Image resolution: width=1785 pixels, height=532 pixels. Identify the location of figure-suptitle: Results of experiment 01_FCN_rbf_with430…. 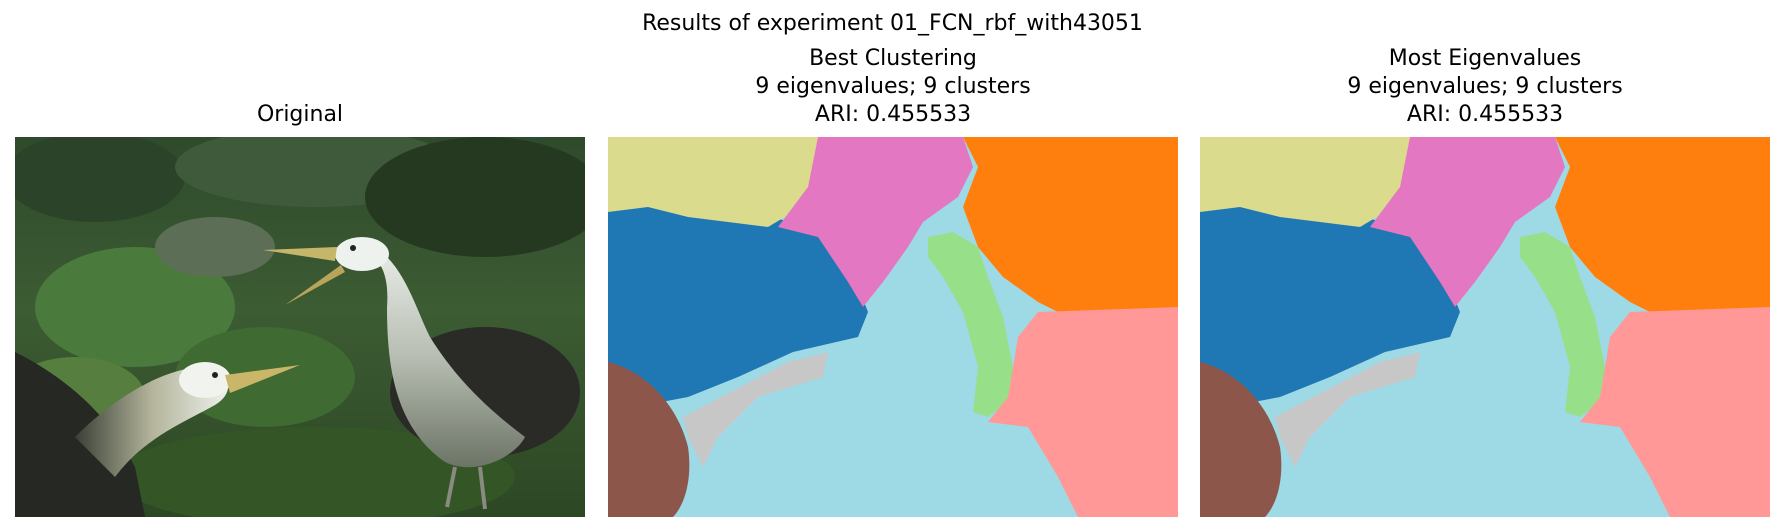
(892, 23).